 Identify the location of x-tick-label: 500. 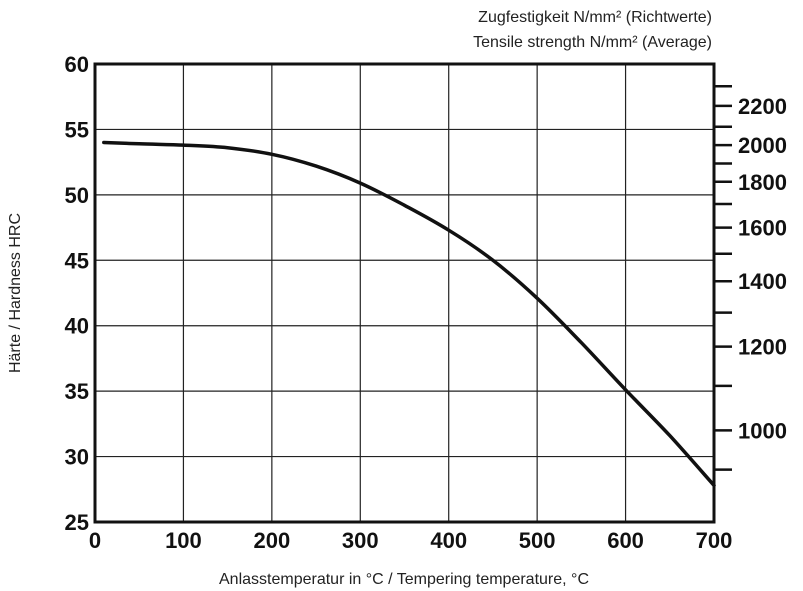
(537, 540).